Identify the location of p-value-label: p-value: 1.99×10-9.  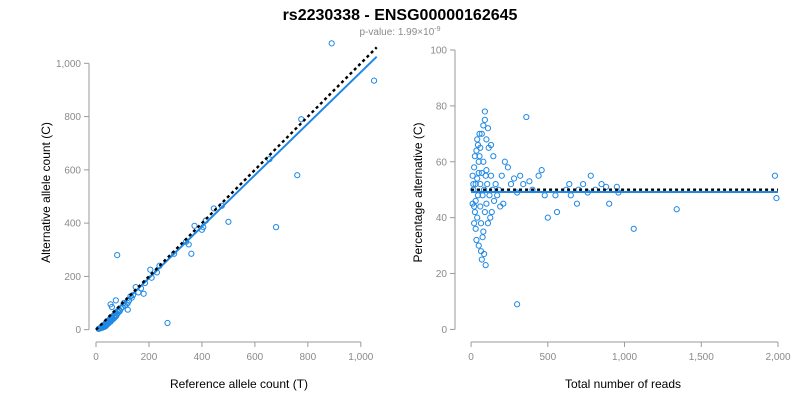
(399, 32).